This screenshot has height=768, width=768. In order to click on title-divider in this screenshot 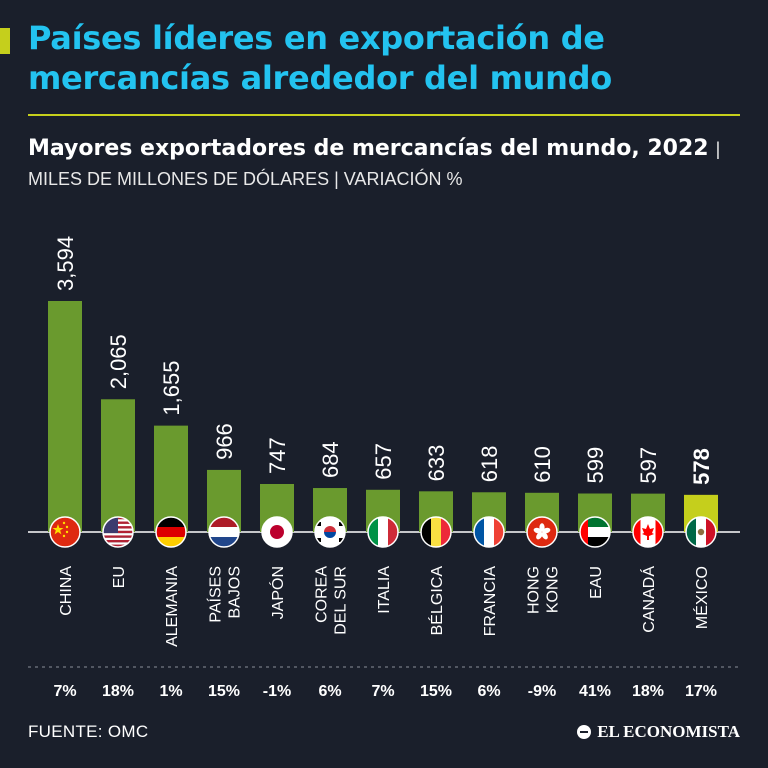, I will do `click(384, 115)`.